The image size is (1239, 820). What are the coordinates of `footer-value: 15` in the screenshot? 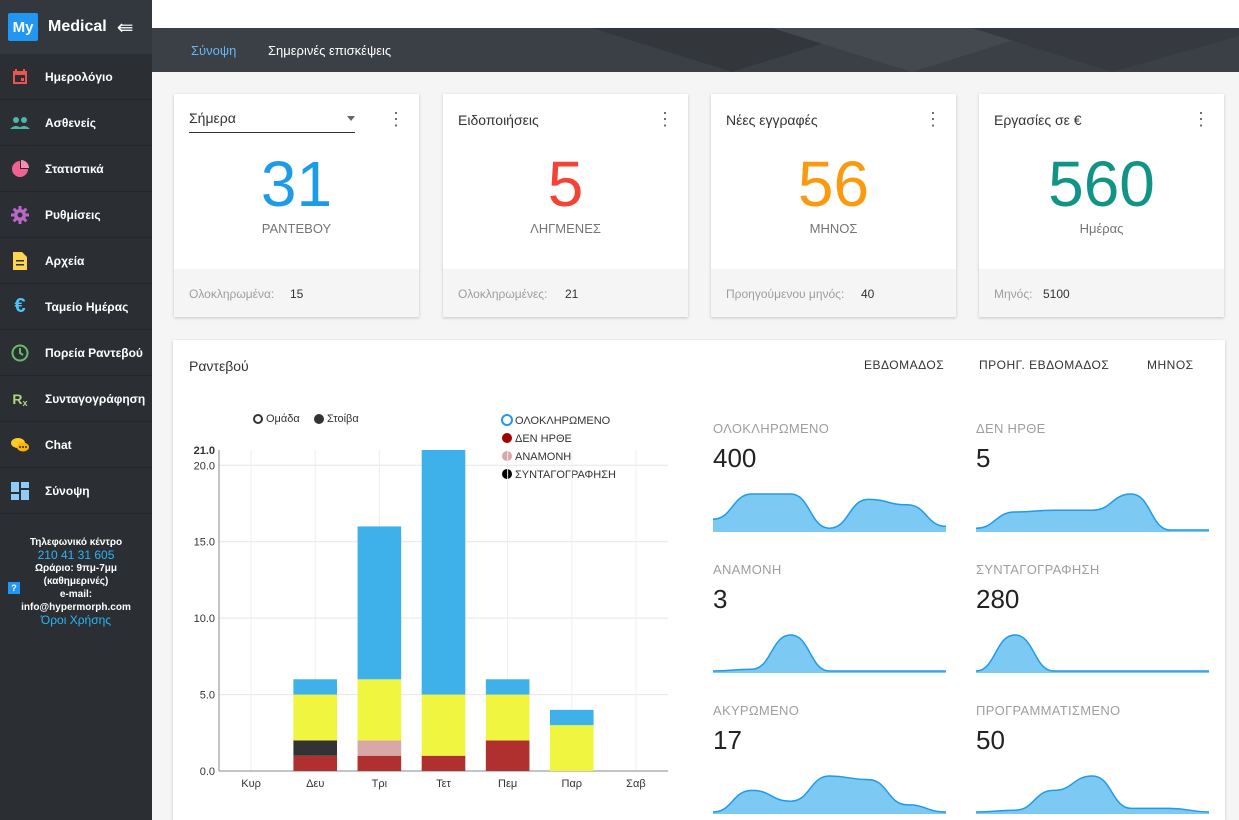 It's located at (297, 294).